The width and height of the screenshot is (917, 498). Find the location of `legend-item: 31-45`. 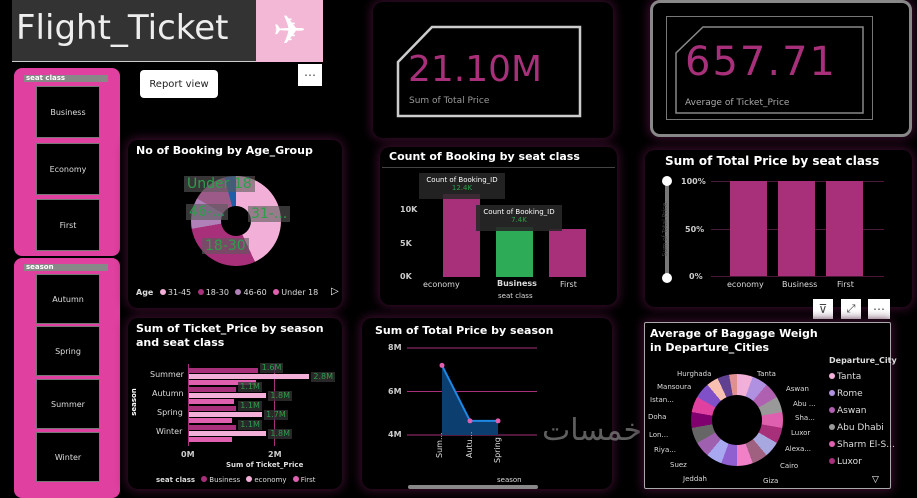

legend-item: 31-45 is located at coordinates (179, 292).